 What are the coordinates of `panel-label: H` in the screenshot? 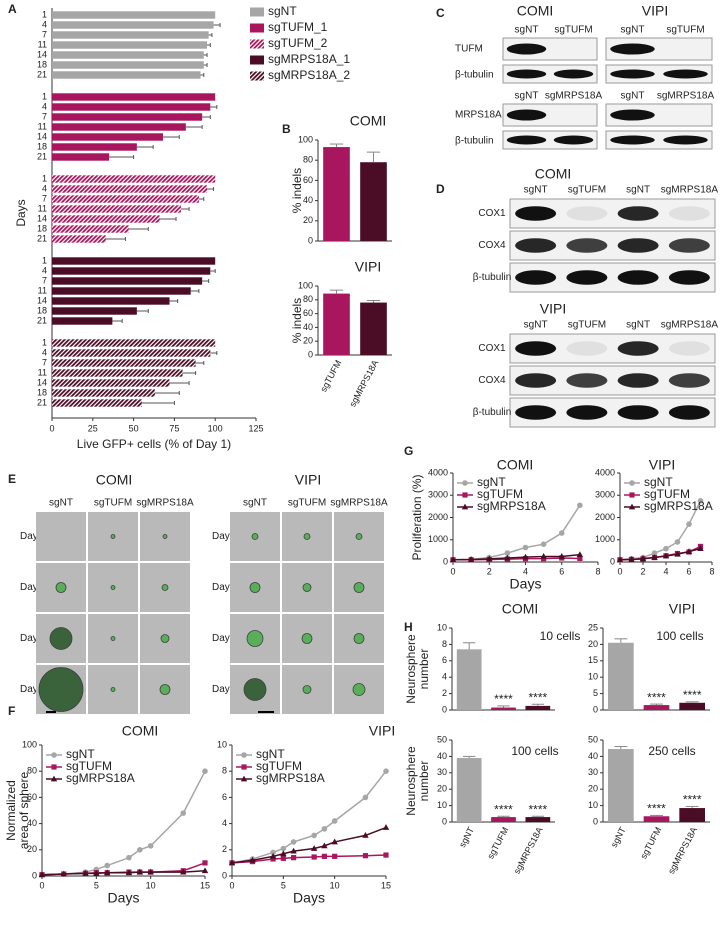 It's located at (408, 627).